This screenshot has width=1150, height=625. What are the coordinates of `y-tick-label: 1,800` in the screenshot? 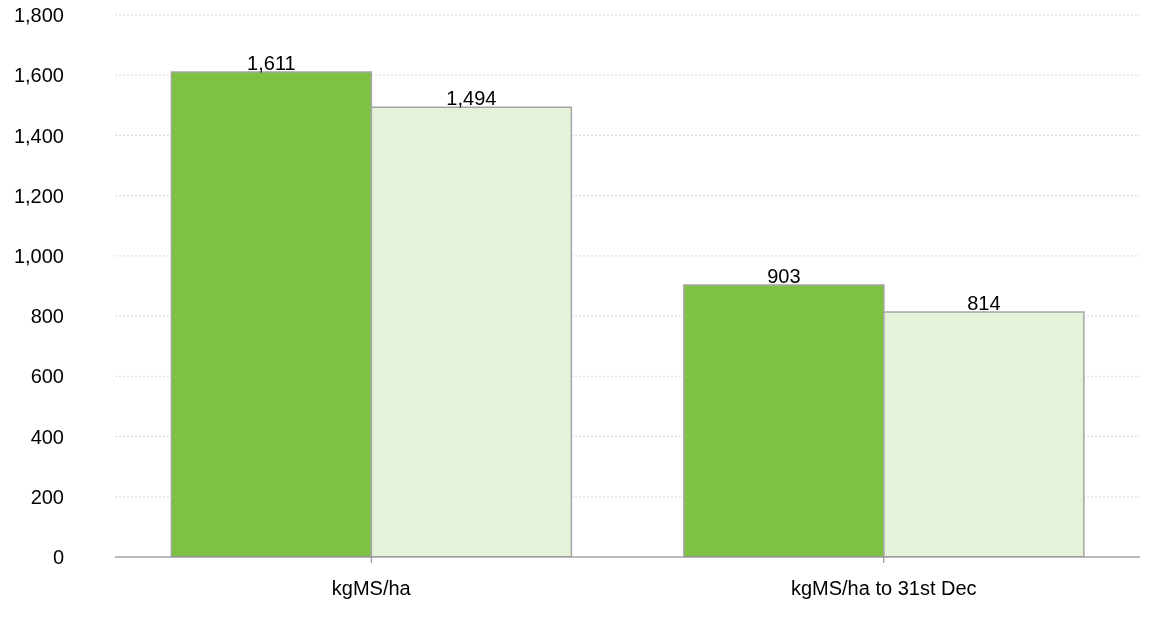 It's located at (38, 15).